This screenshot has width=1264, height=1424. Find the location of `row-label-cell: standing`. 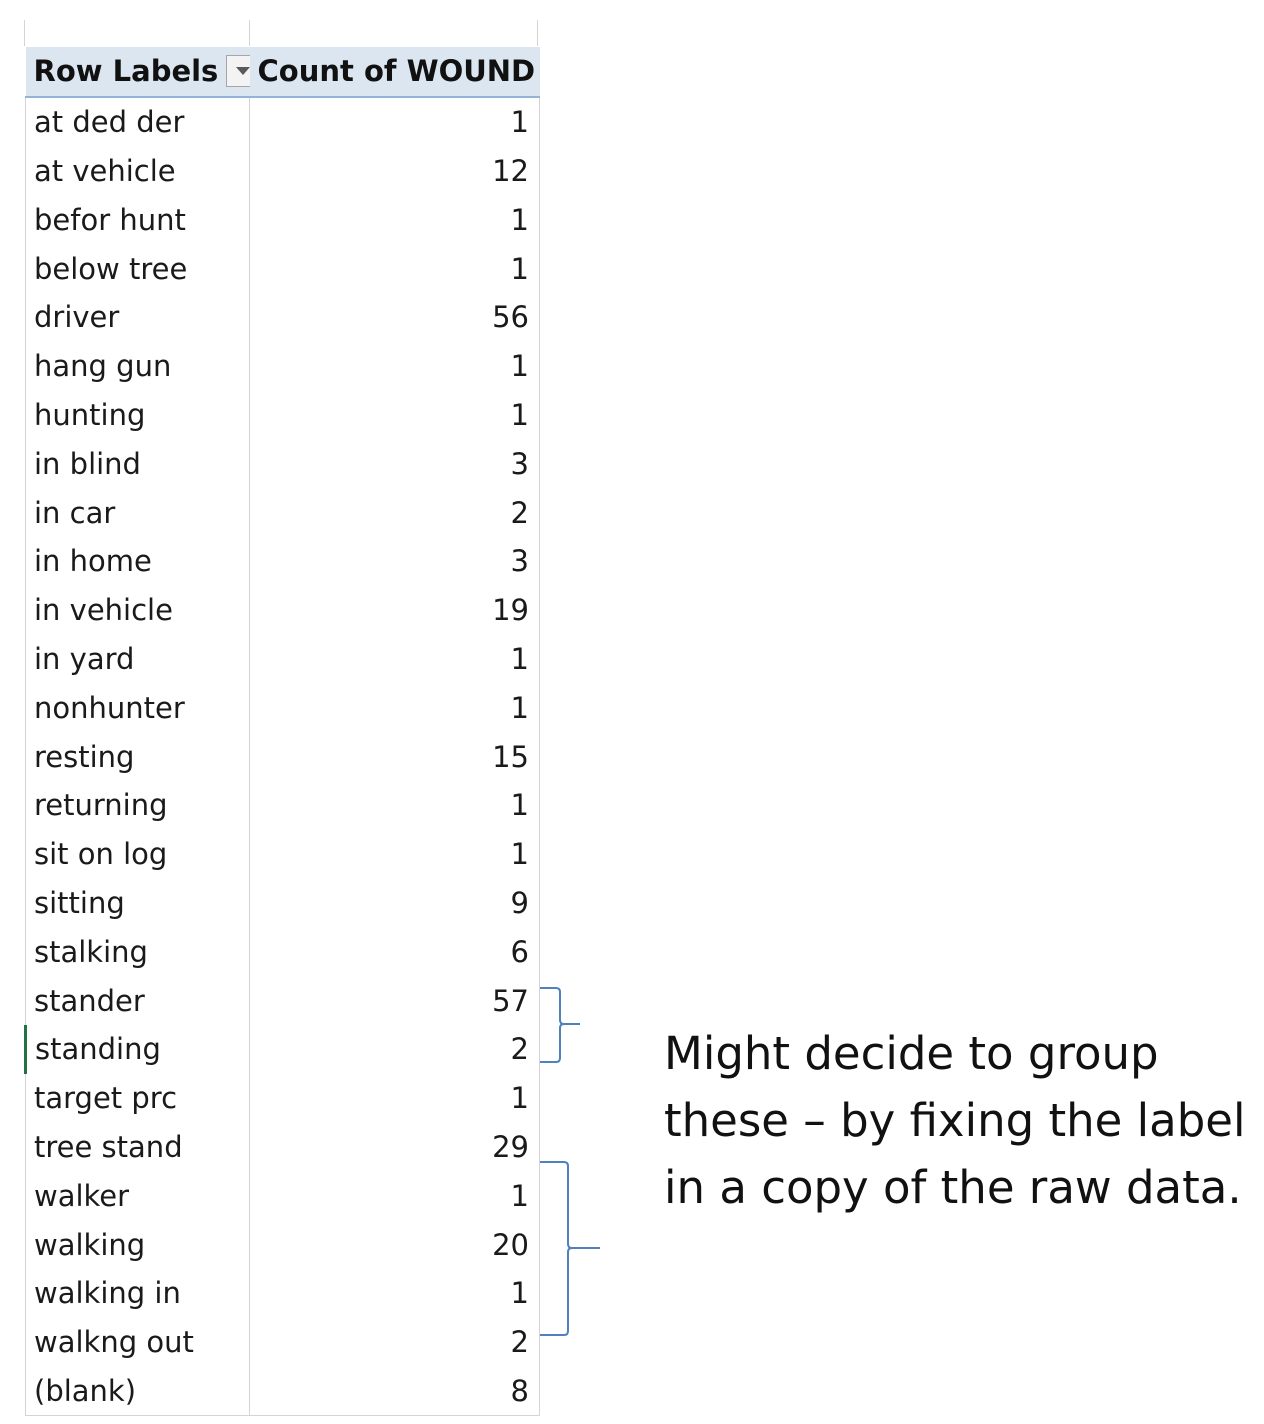

row-label-cell: standing is located at coordinates (137, 1049).